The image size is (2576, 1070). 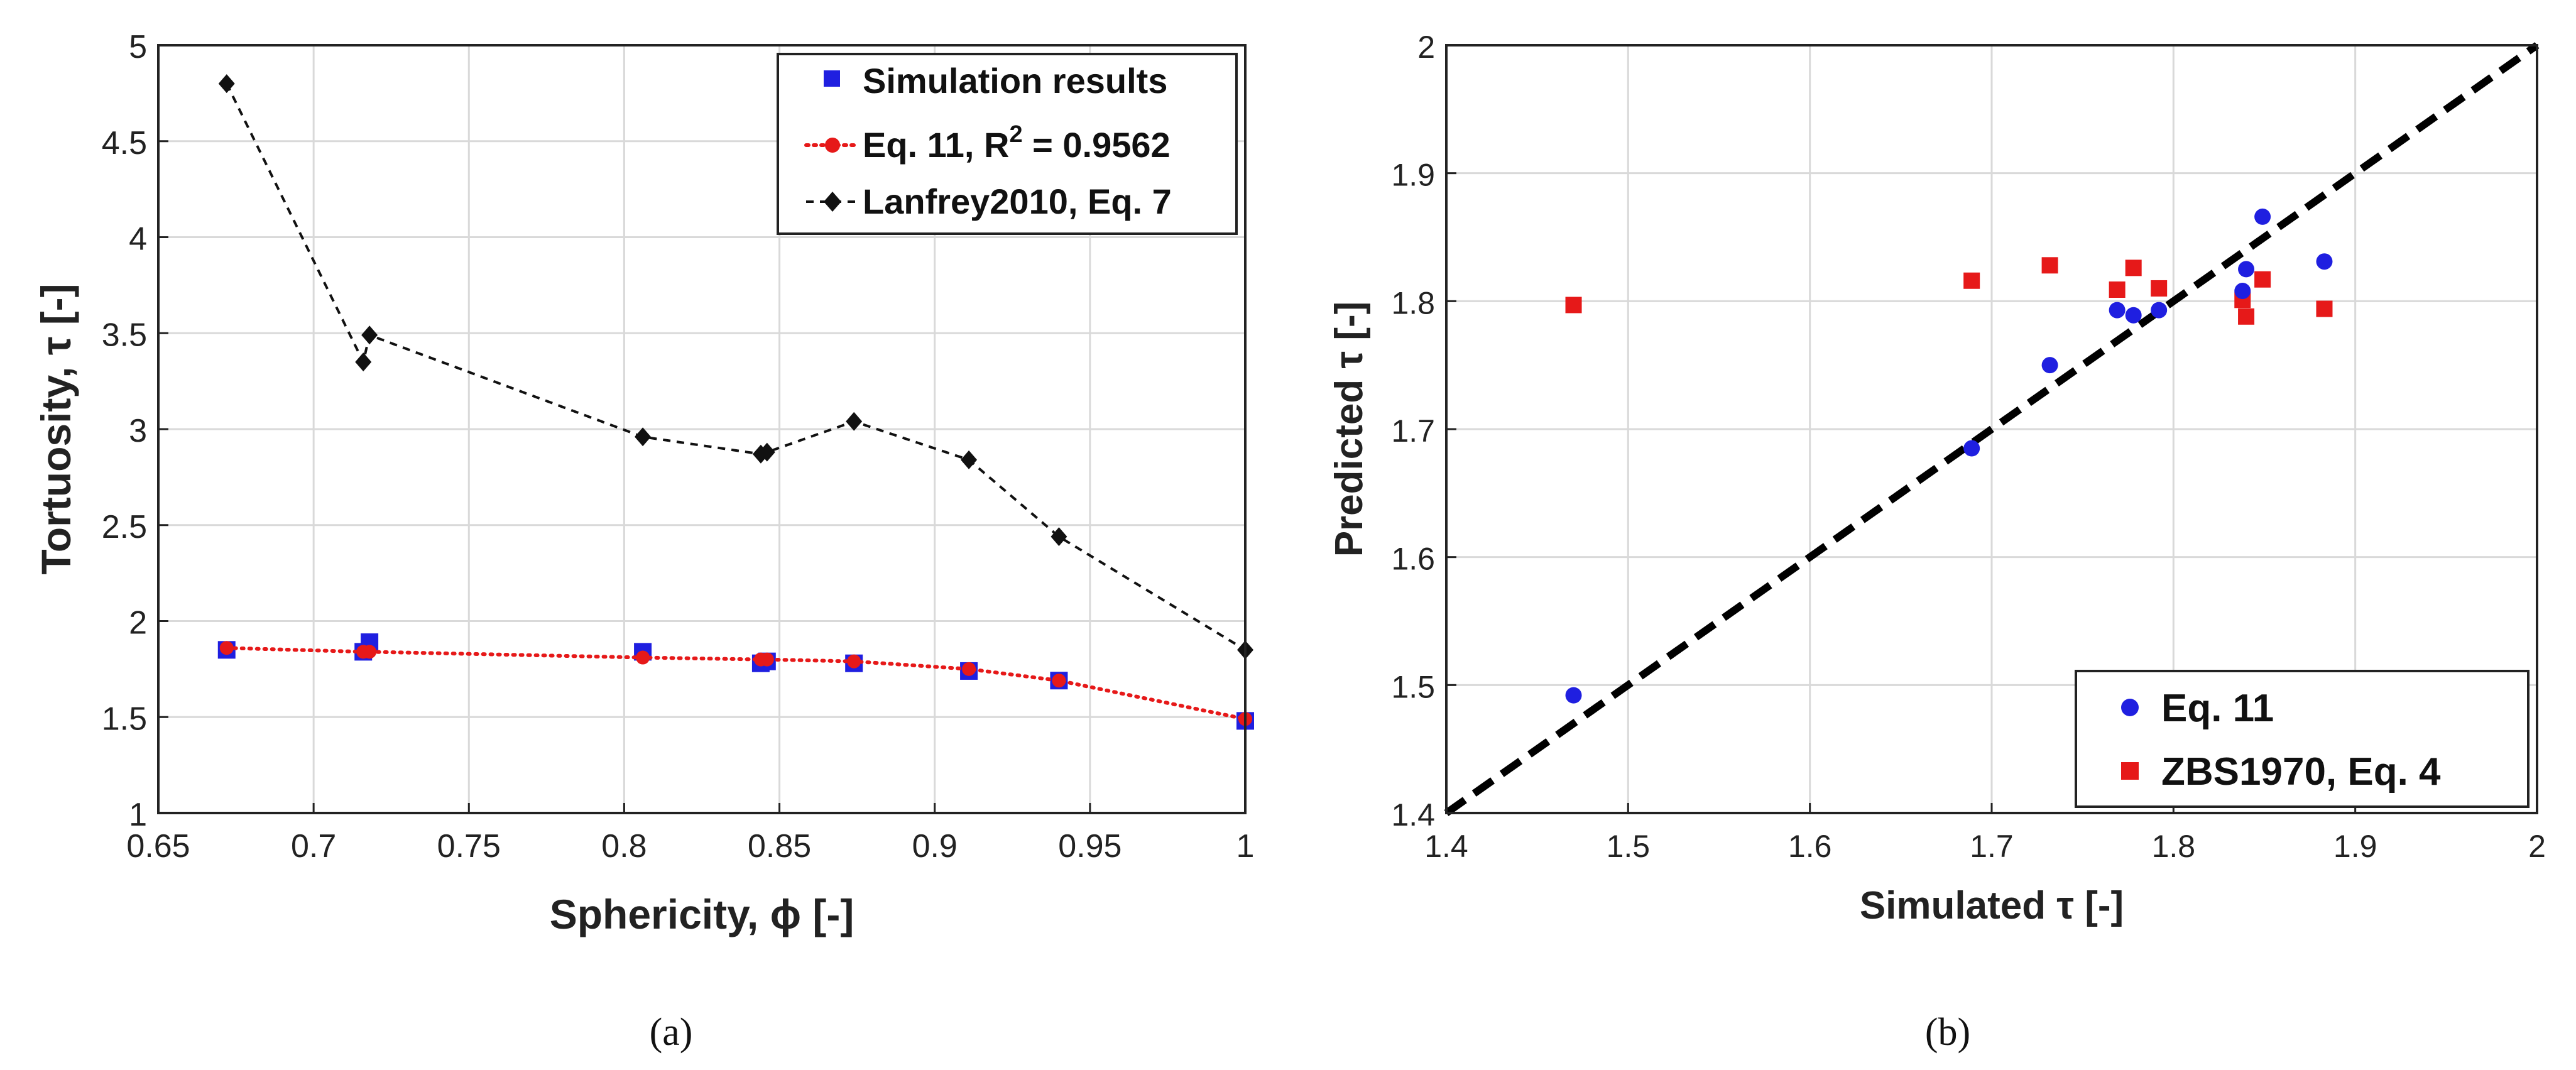 What do you see at coordinates (2355, 846) in the screenshot?
I see `x-tick-label: 1.9` at bounding box center [2355, 846].